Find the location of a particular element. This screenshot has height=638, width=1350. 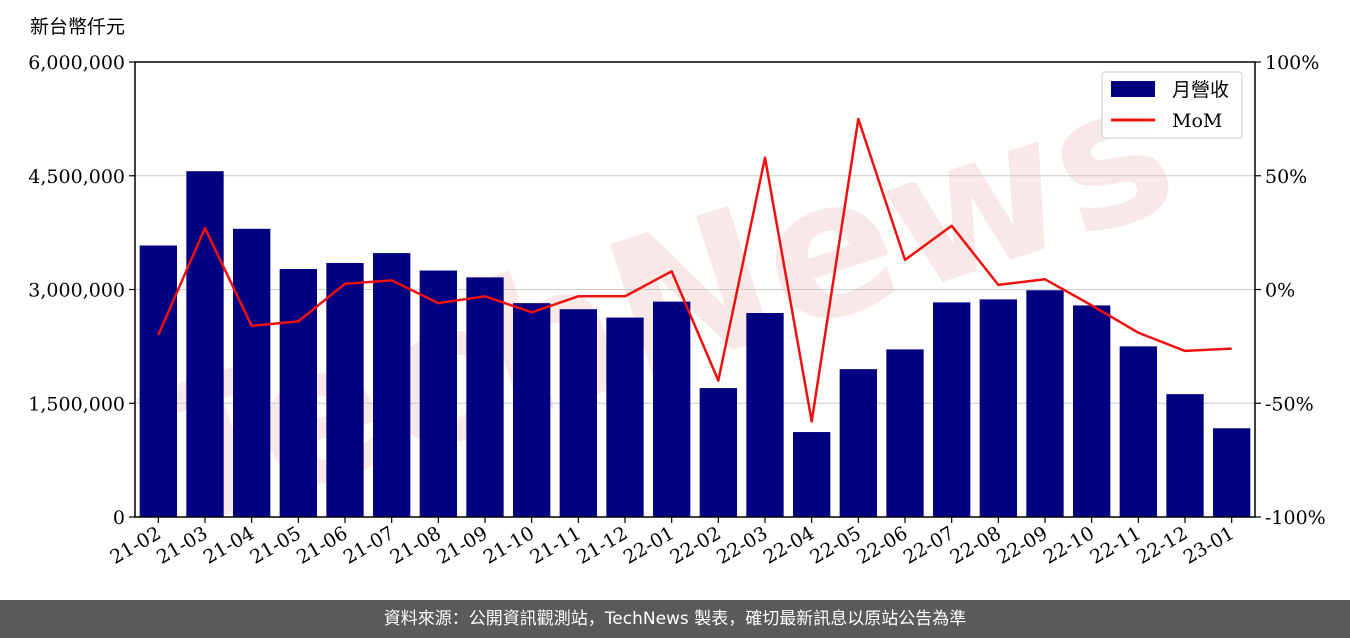

left-tick-label: 6,000,000 is located at coordinates (76, 63).